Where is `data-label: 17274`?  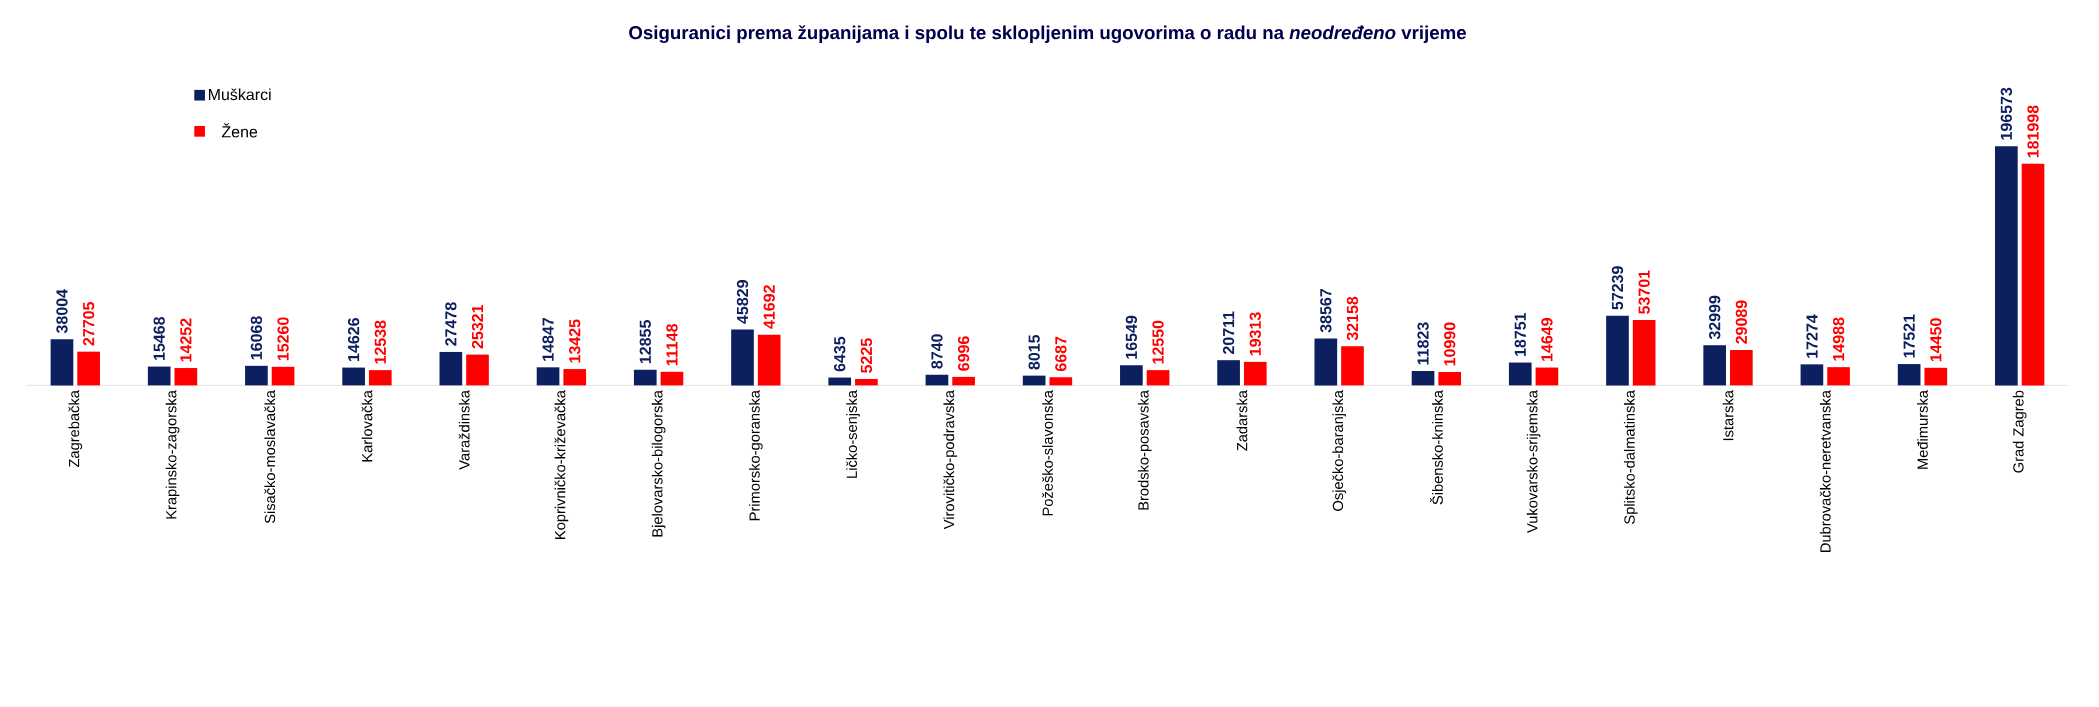
data-label: 17274 is located at coordinates (1812, 336).